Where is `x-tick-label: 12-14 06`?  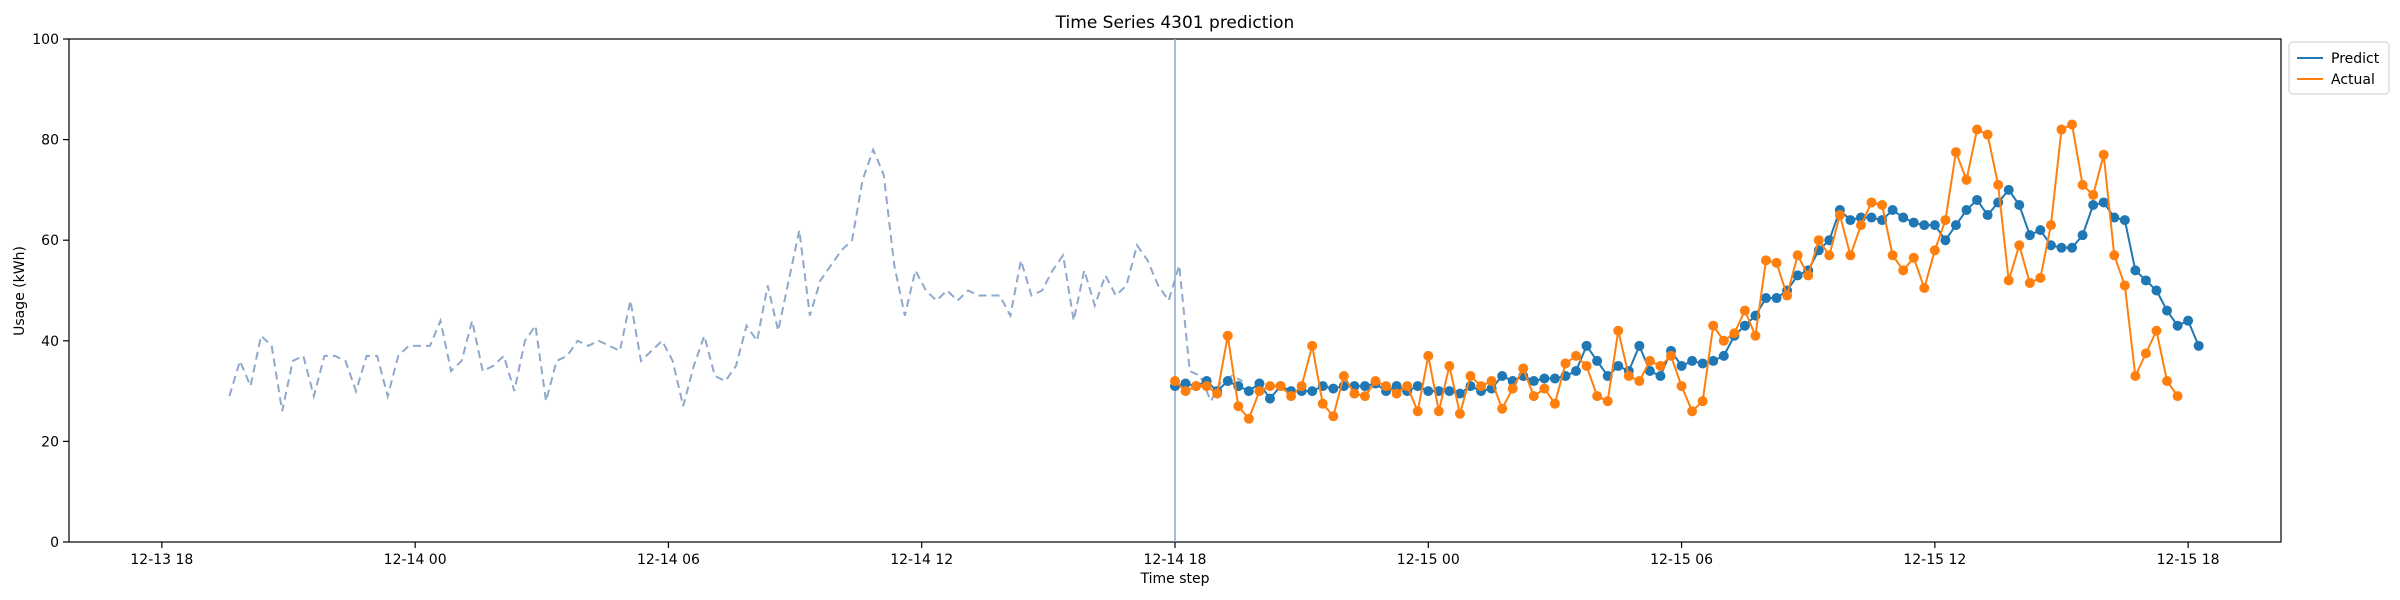
x-tick-label: 12-14 06 is located at coordinates (668, 560).